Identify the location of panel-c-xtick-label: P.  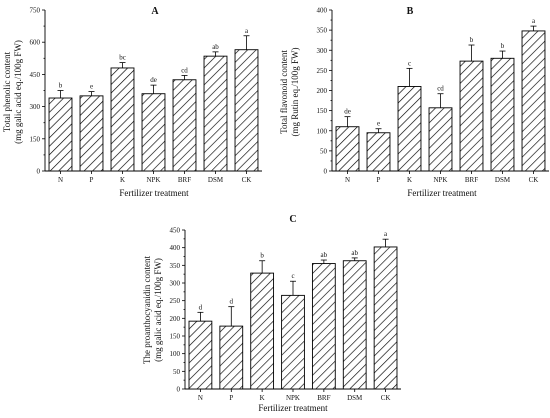
(231, 398).